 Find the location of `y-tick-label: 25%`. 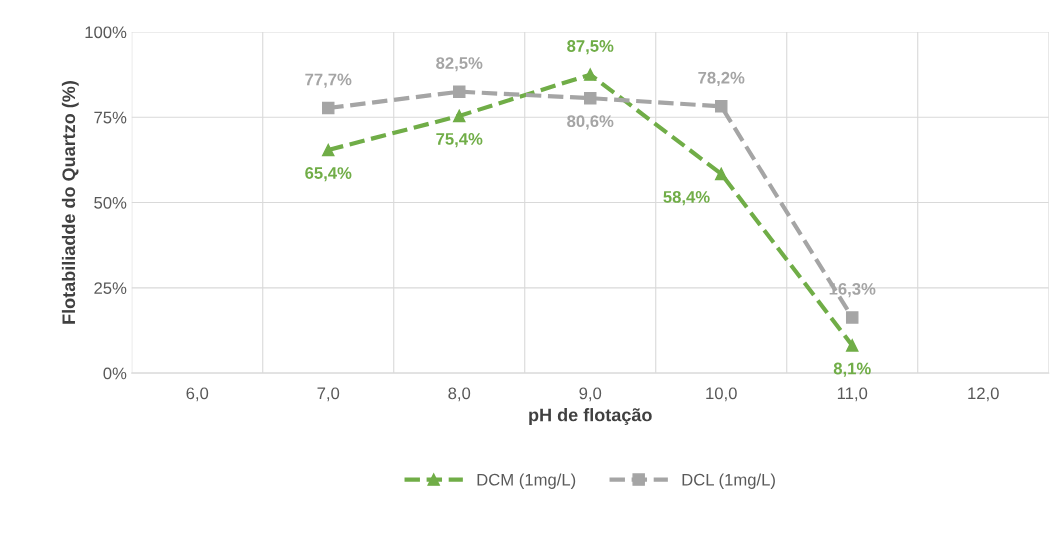

y-tick-label: 25% is located at coordinates (110, 288).